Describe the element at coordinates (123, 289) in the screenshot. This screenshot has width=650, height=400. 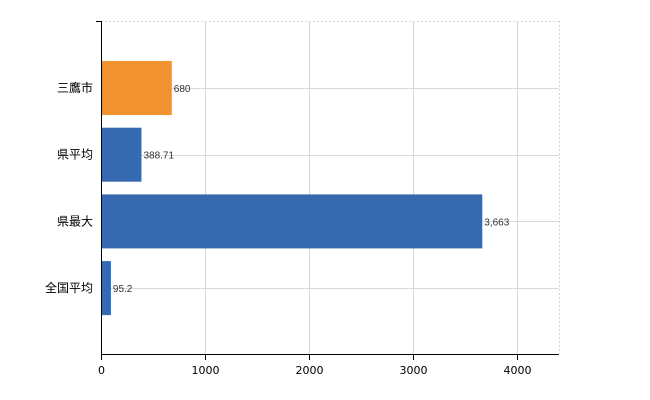
I see `data-label: 95.2` at that location.